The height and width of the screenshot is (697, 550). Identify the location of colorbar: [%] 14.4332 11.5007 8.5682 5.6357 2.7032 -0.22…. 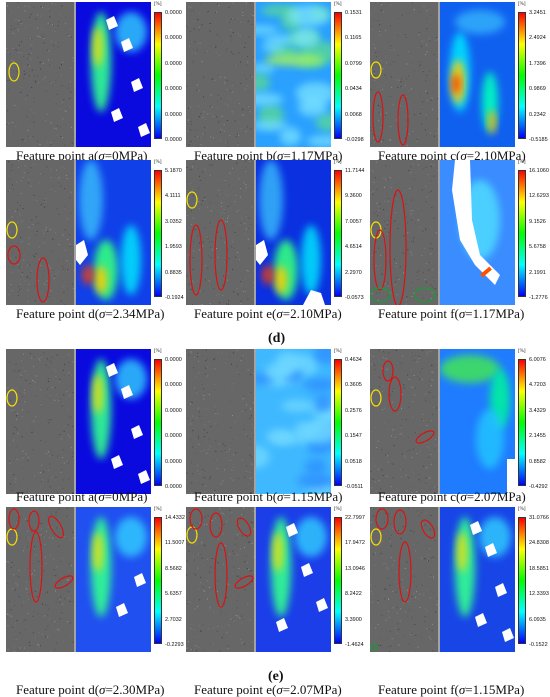
(174, 579).